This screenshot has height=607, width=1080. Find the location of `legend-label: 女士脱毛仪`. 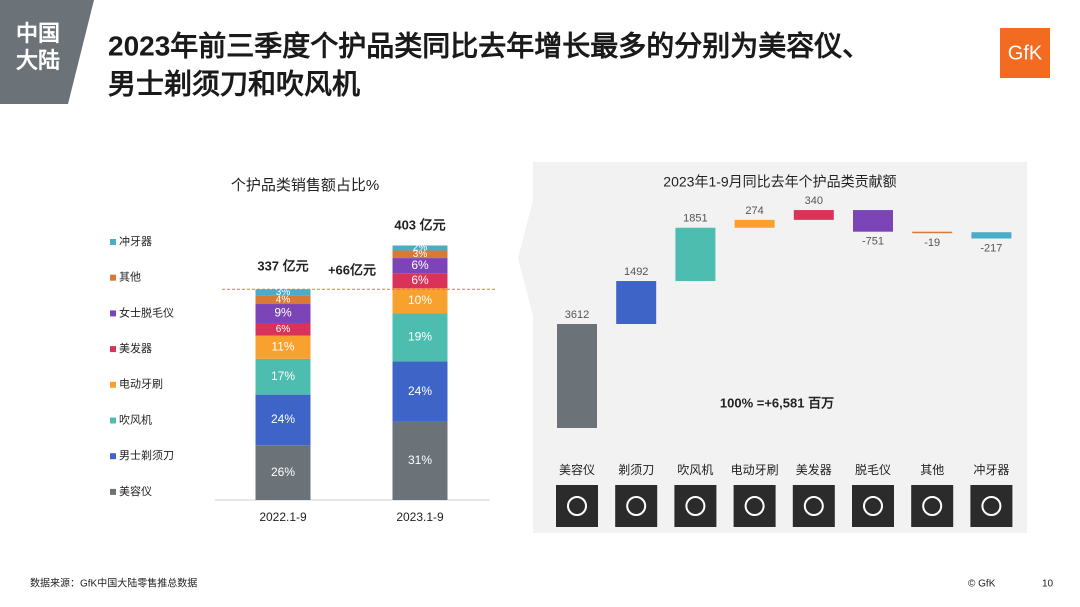

legend-label: 女士脱毛仪 is located at coordinates (146, 312).